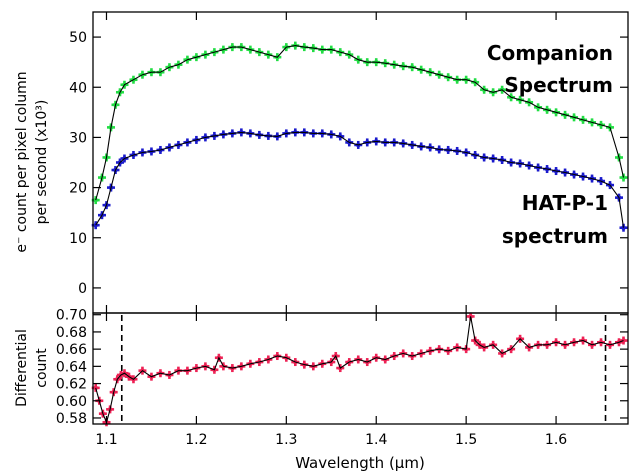  What do you see at coordinates (71, 402) in the screenshot?
I see `bottom-ytick-label-1: 0.60` at bounding box center [71, 402].